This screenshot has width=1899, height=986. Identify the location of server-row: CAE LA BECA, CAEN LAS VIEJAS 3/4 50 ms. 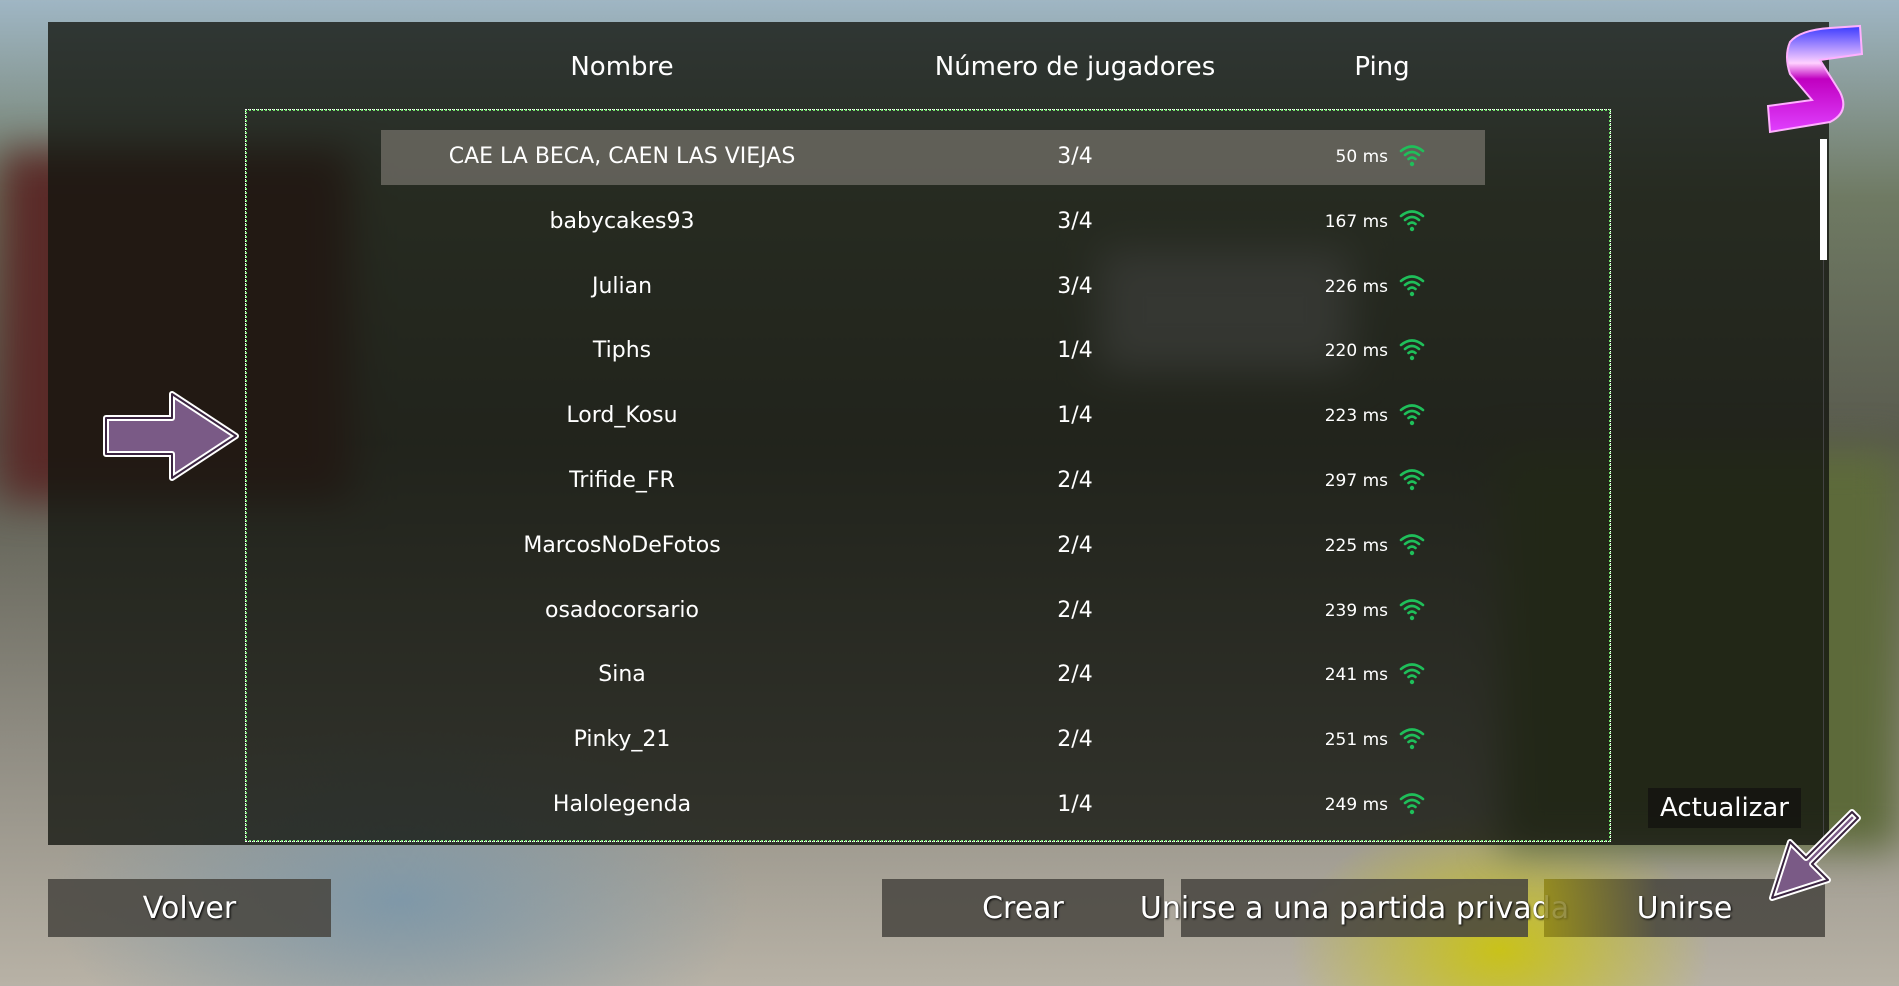
(949, 157).